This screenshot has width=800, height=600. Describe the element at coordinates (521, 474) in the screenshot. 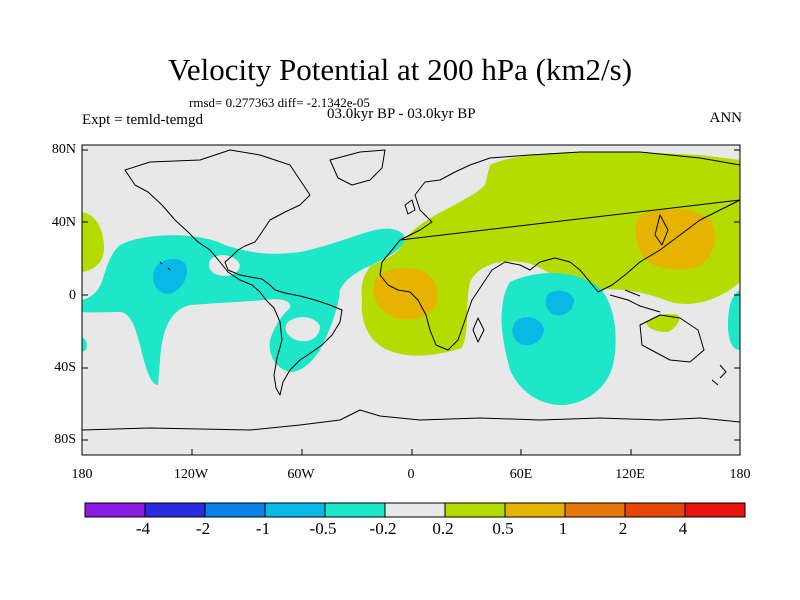

I see `lon-label-60e: 60E` at that location.